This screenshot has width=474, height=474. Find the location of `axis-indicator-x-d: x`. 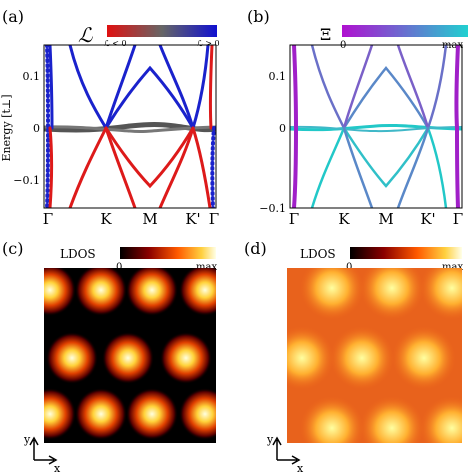

axis-indicator-x-d: x is located at coordinates (300, 468).